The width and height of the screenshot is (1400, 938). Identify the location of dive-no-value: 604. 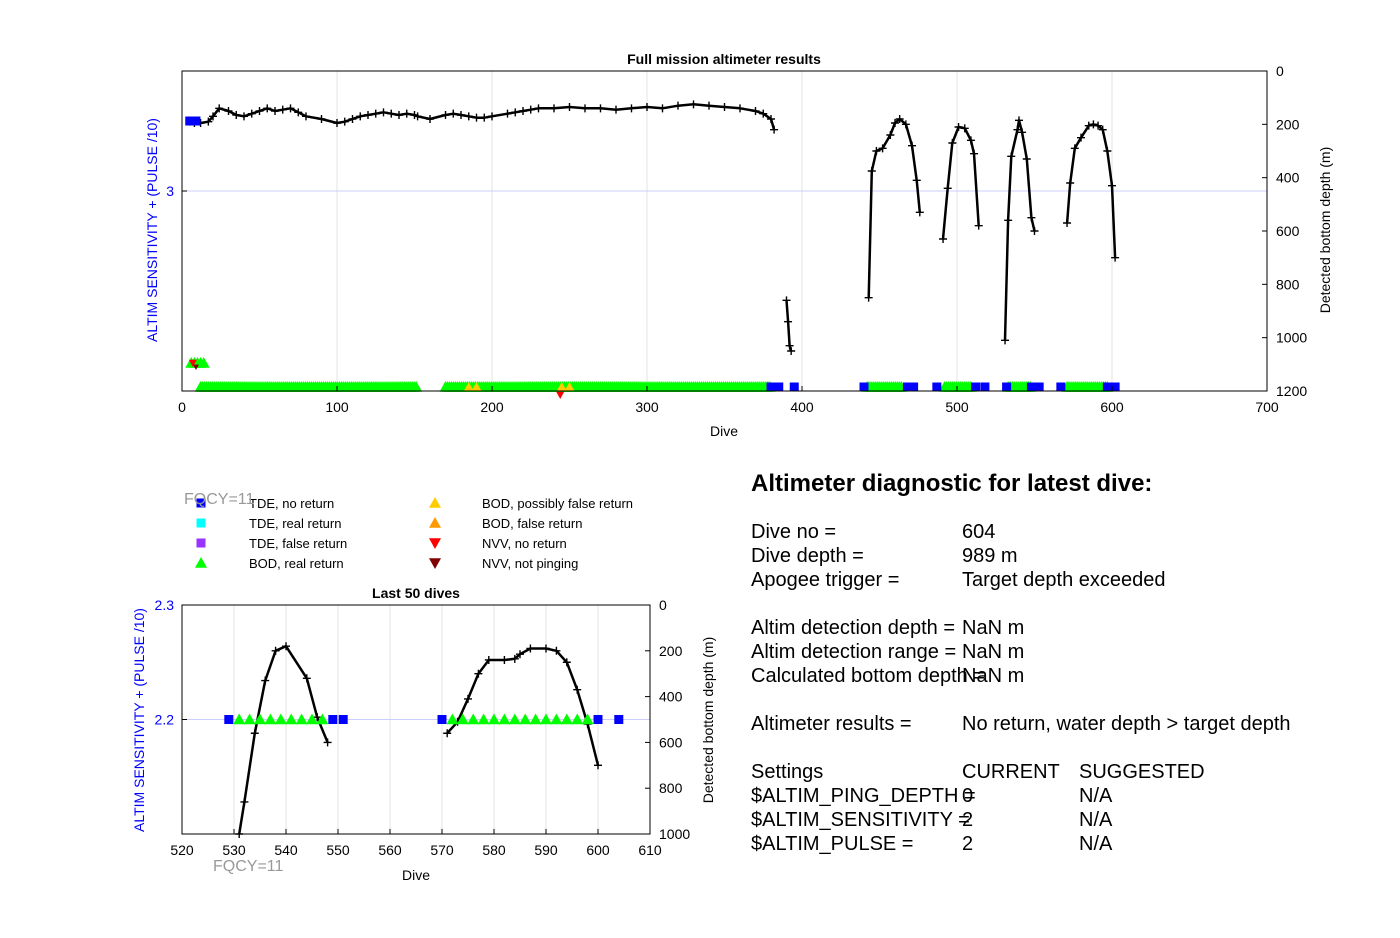
(979, 532).